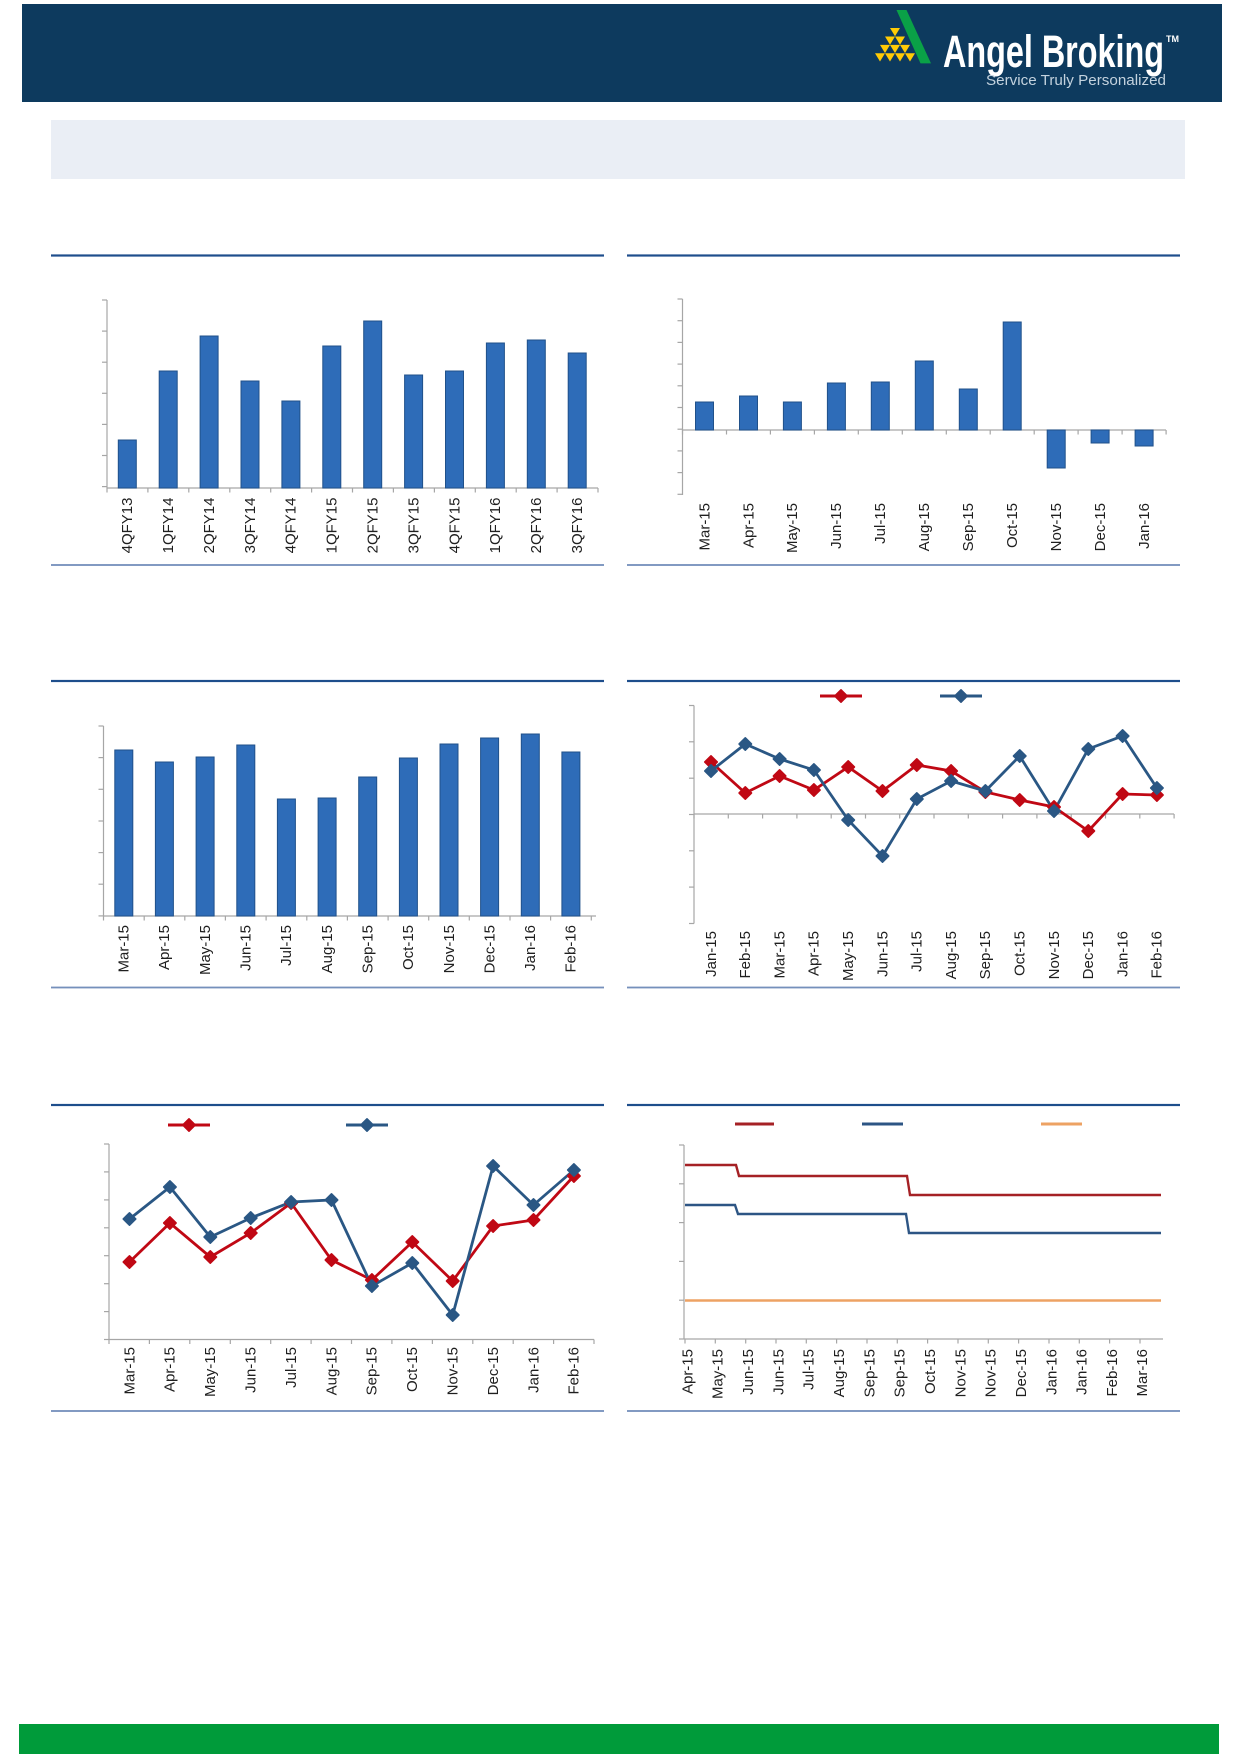 Image resolution: width=1240 pixels, height=1754 pixels. What do you see at coordinates (168, 526) in the screenshot?
I see `svg-text: 1QFY14` at bounding box center [168, 526].